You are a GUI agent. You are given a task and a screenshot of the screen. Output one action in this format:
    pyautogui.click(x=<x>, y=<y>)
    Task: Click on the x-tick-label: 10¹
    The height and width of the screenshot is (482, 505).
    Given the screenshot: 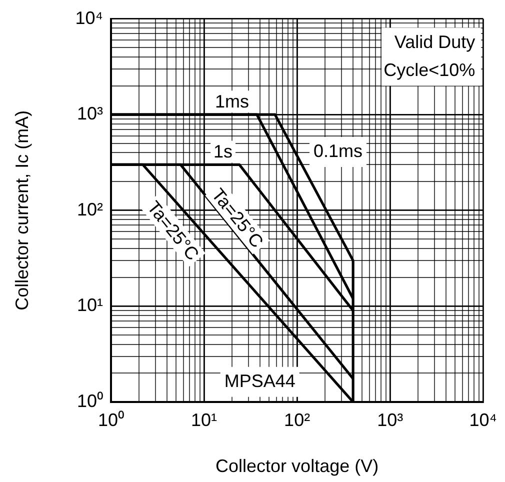 What is the action you would take?
    pyautogui.click(x=204, y=420)
    